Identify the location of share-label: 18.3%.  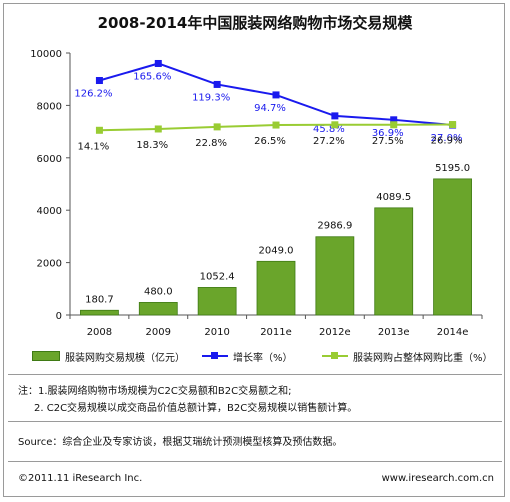
(152, 145).